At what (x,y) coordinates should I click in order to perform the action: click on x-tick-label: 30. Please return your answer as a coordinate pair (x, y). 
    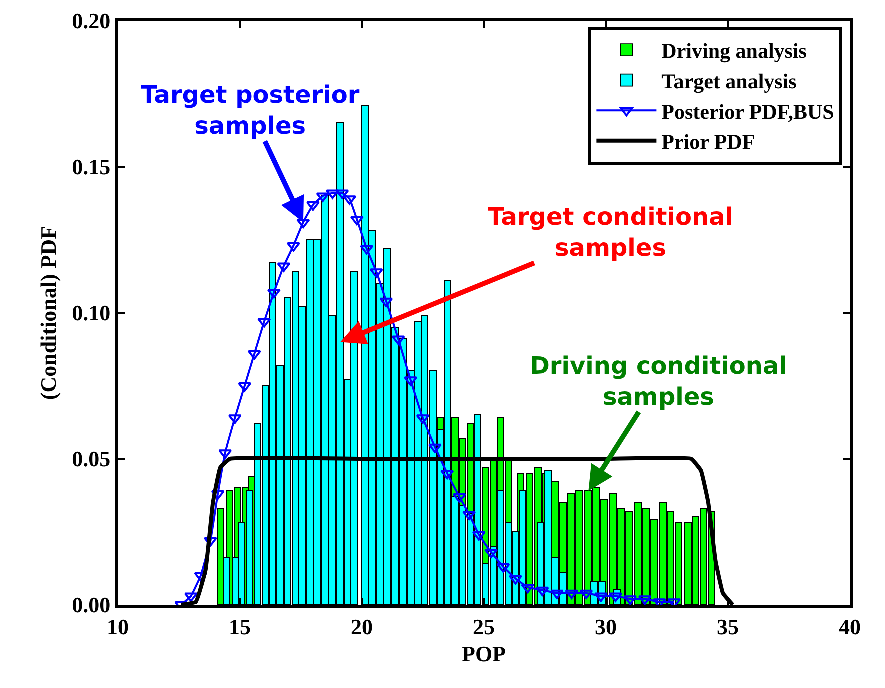
    Looking at the image, I should click on (606, 627).